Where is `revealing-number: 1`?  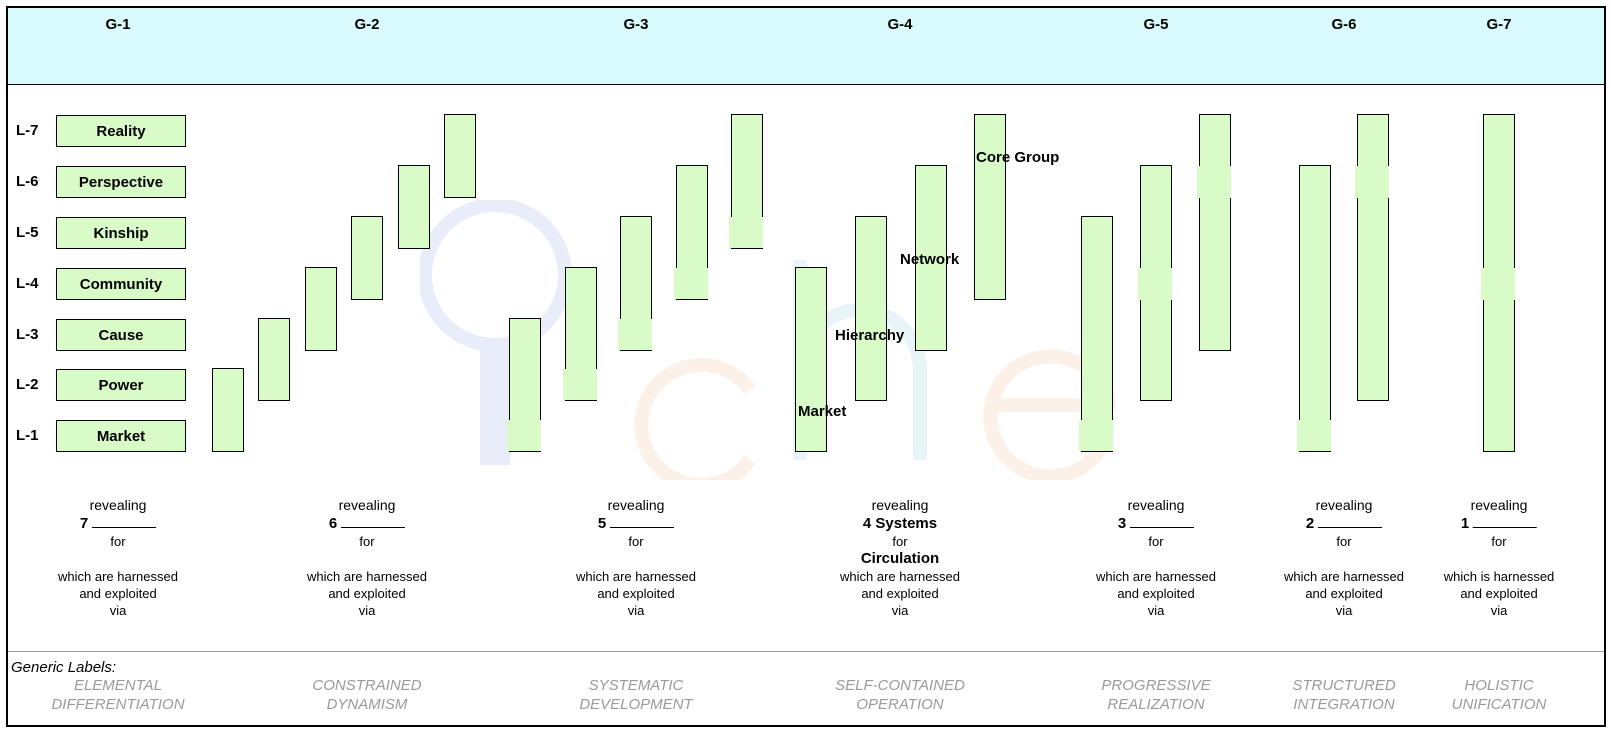 revealing-number: 1 is located at coordinates (1465, 523).